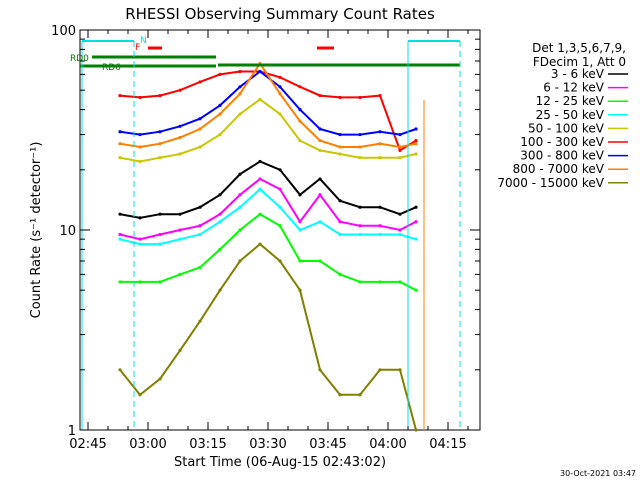 Image resolution: width=640 pixels, height=480 pixels. Describe the element at coordinates (570, 101) in the screenshot. I see `legend-label-2: 12 - 25 keV` at that location.